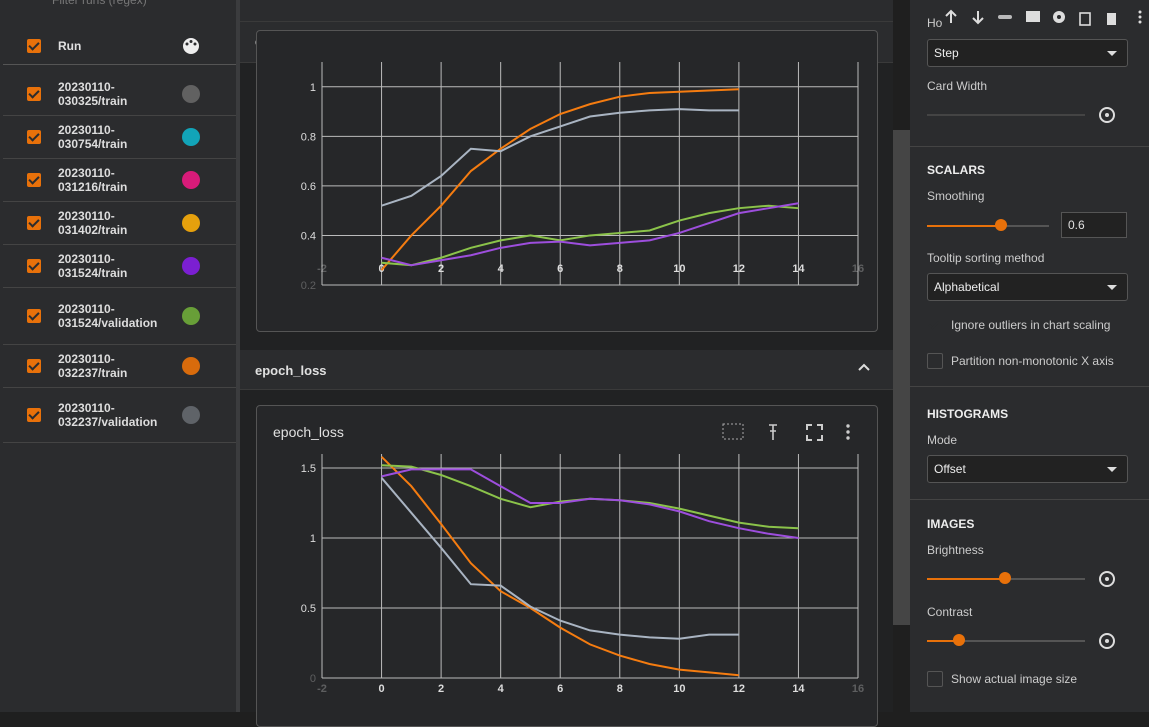 The width and height of the screenshot is (1149, 727). Describe the element at coordinates (956, 196) in the screenshot. I see `label: Smoothing` at that location.